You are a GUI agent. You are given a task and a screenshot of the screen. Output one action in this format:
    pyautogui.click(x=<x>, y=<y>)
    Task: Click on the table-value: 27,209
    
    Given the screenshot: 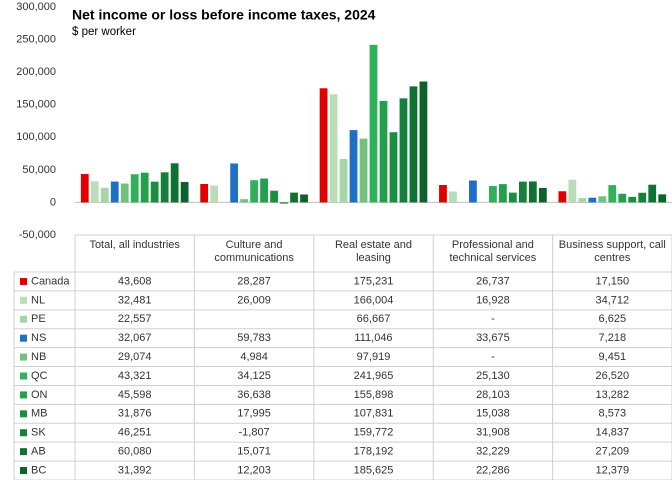 What is the action you would take?
    pyautogui.click(x=612, y=452)
    